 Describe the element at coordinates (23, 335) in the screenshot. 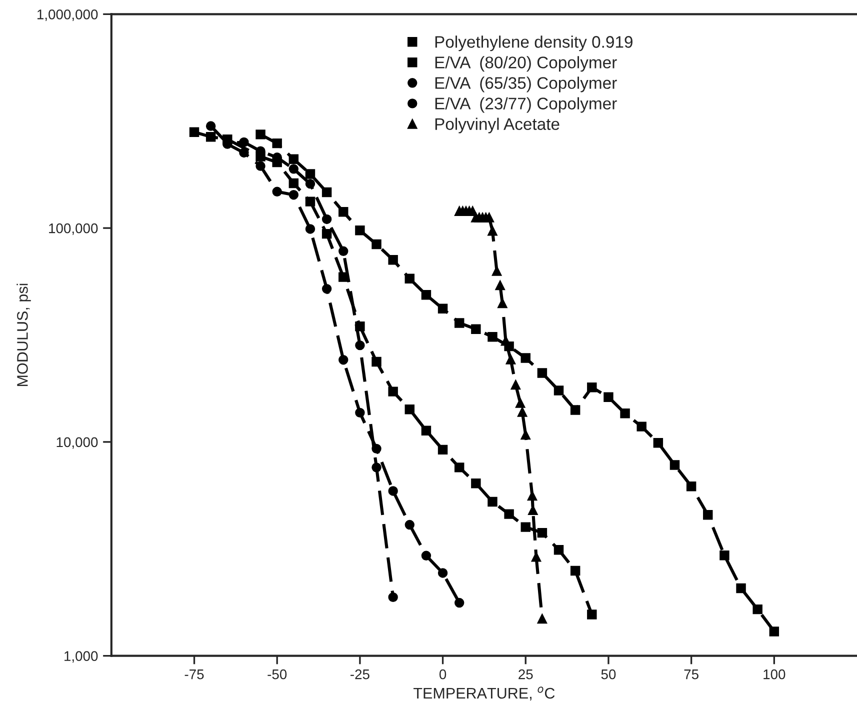

I see `y-axis-title: MODULUS, psi` at that location.